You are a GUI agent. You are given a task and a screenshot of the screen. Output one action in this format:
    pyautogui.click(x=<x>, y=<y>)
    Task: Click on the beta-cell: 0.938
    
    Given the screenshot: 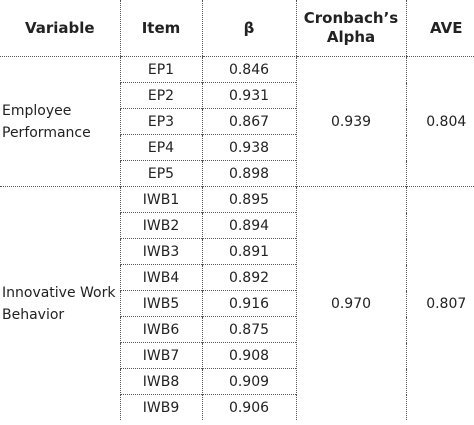 What is the action you would take?
    pyautogui.click(x=248, y=147)
    